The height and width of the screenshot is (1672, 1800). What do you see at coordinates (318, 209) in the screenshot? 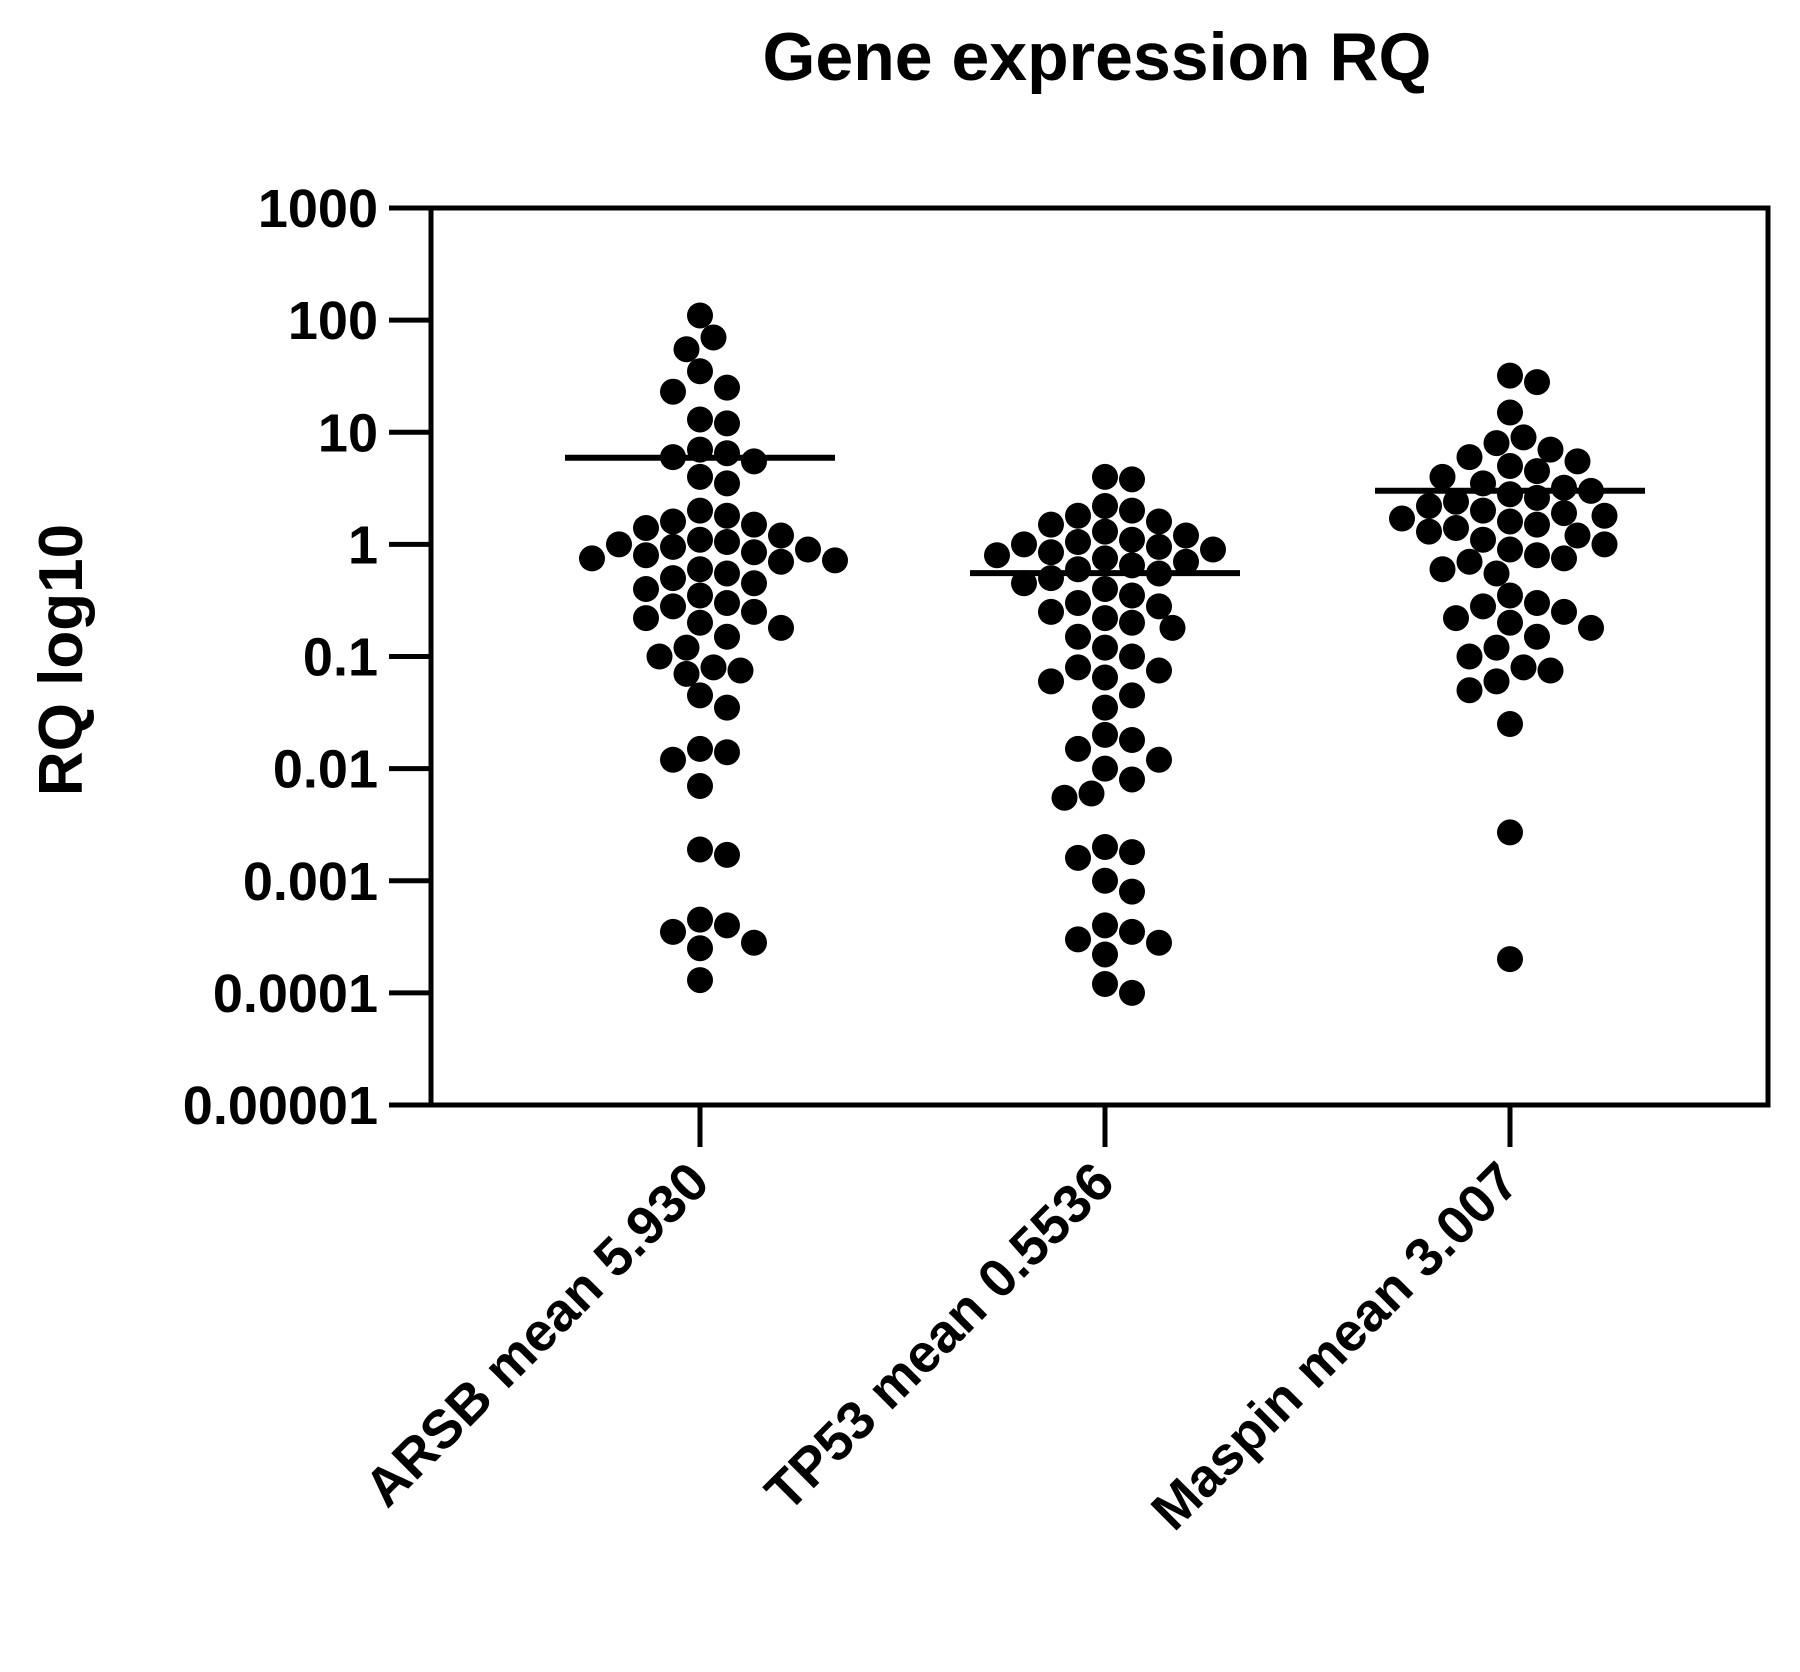
I see `y-tick-label: 1000` at bounding box center [318, 209].